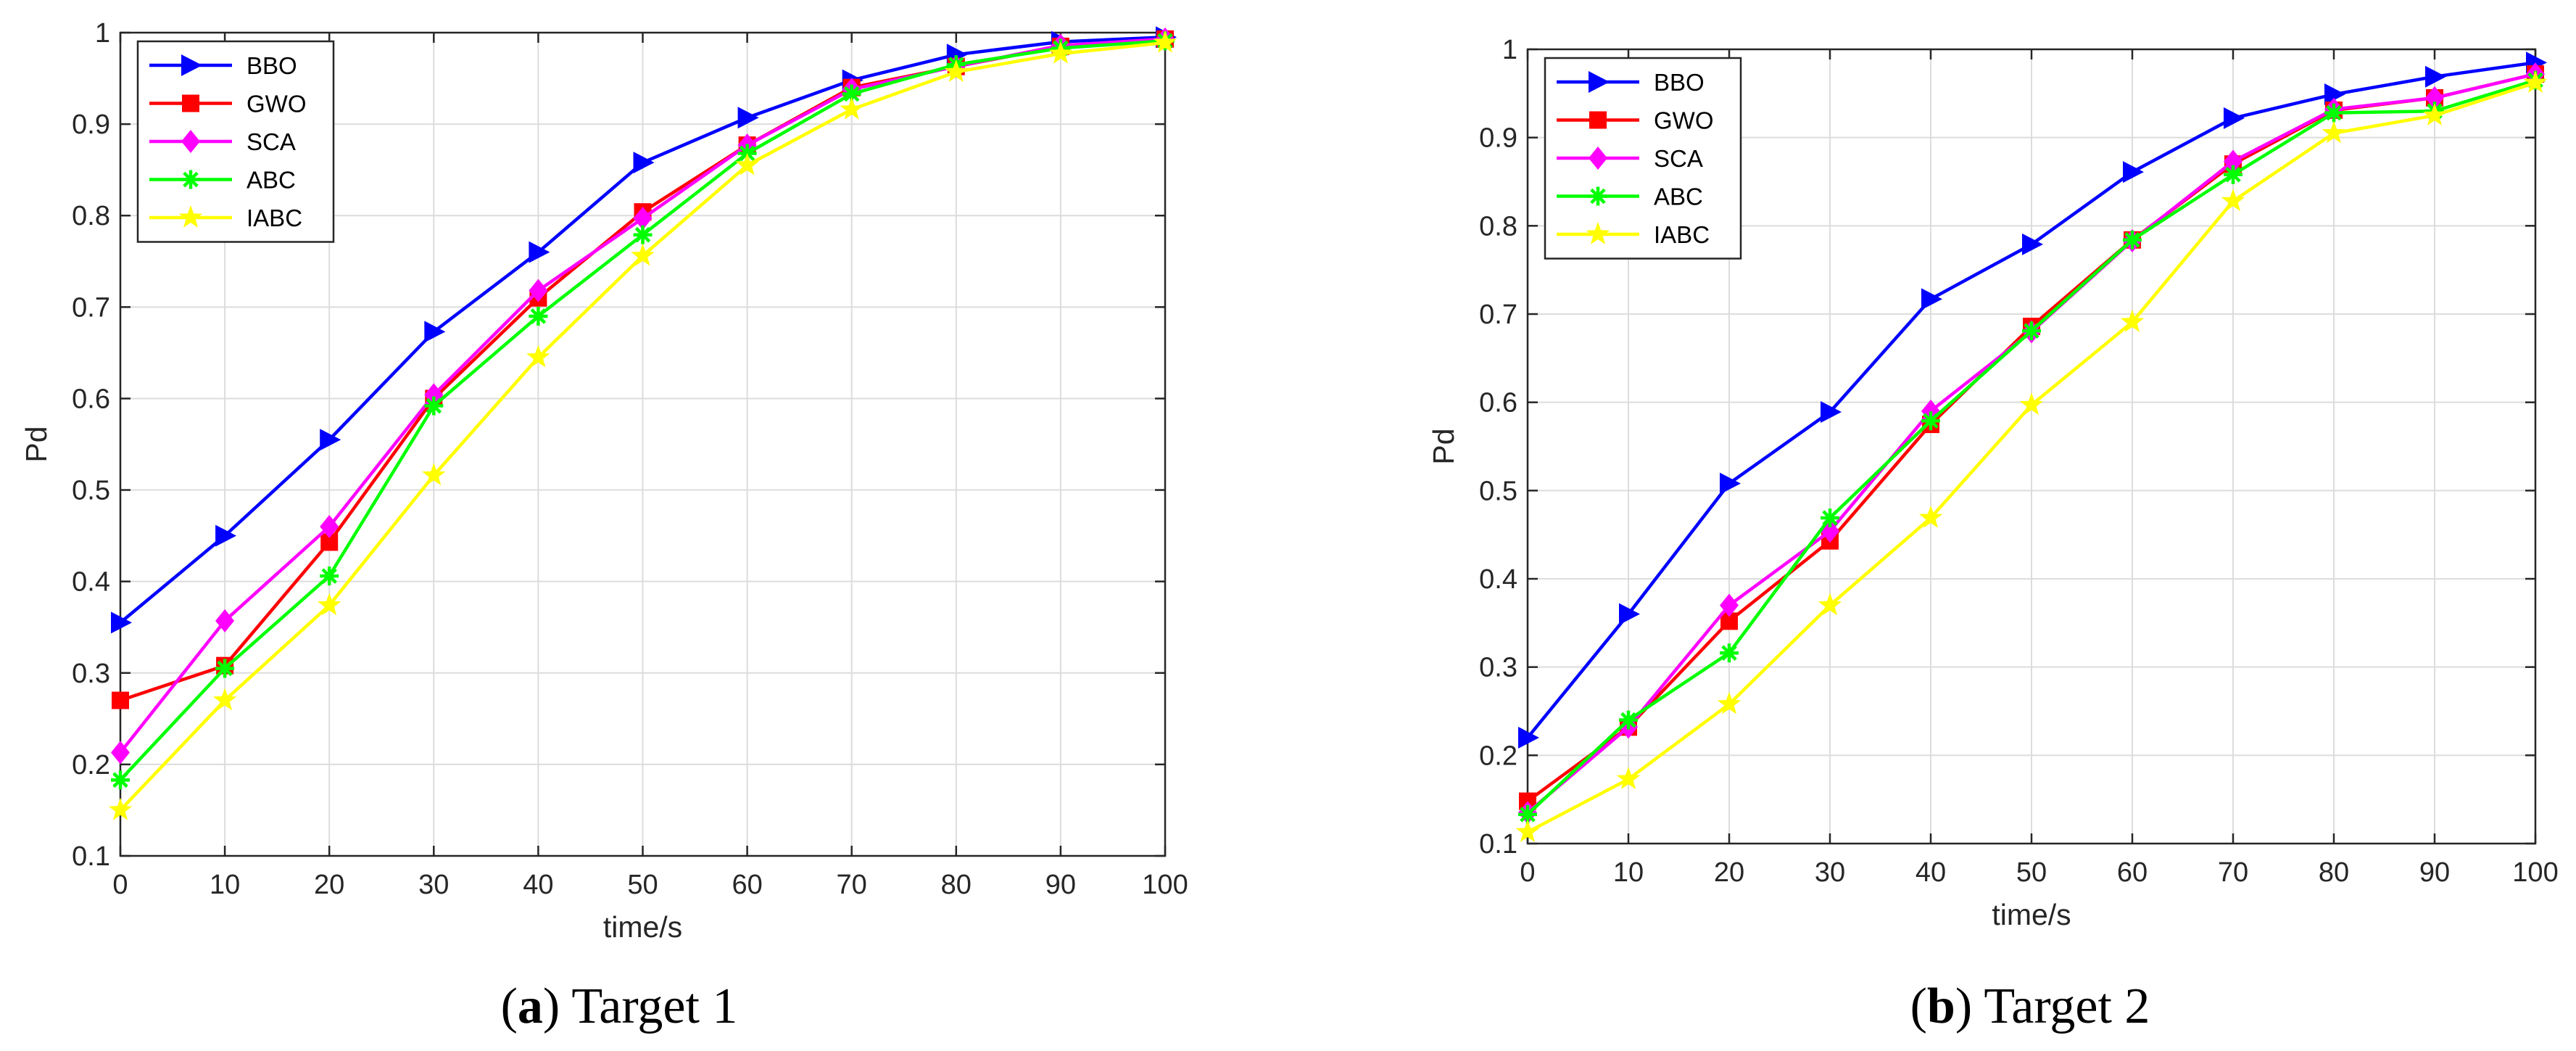 The height and width of the screenshot is (1051, 2576). Describe the element at coordinates (1509, 50) in the screenshot. I see `y-tick-label: 1` at that location.